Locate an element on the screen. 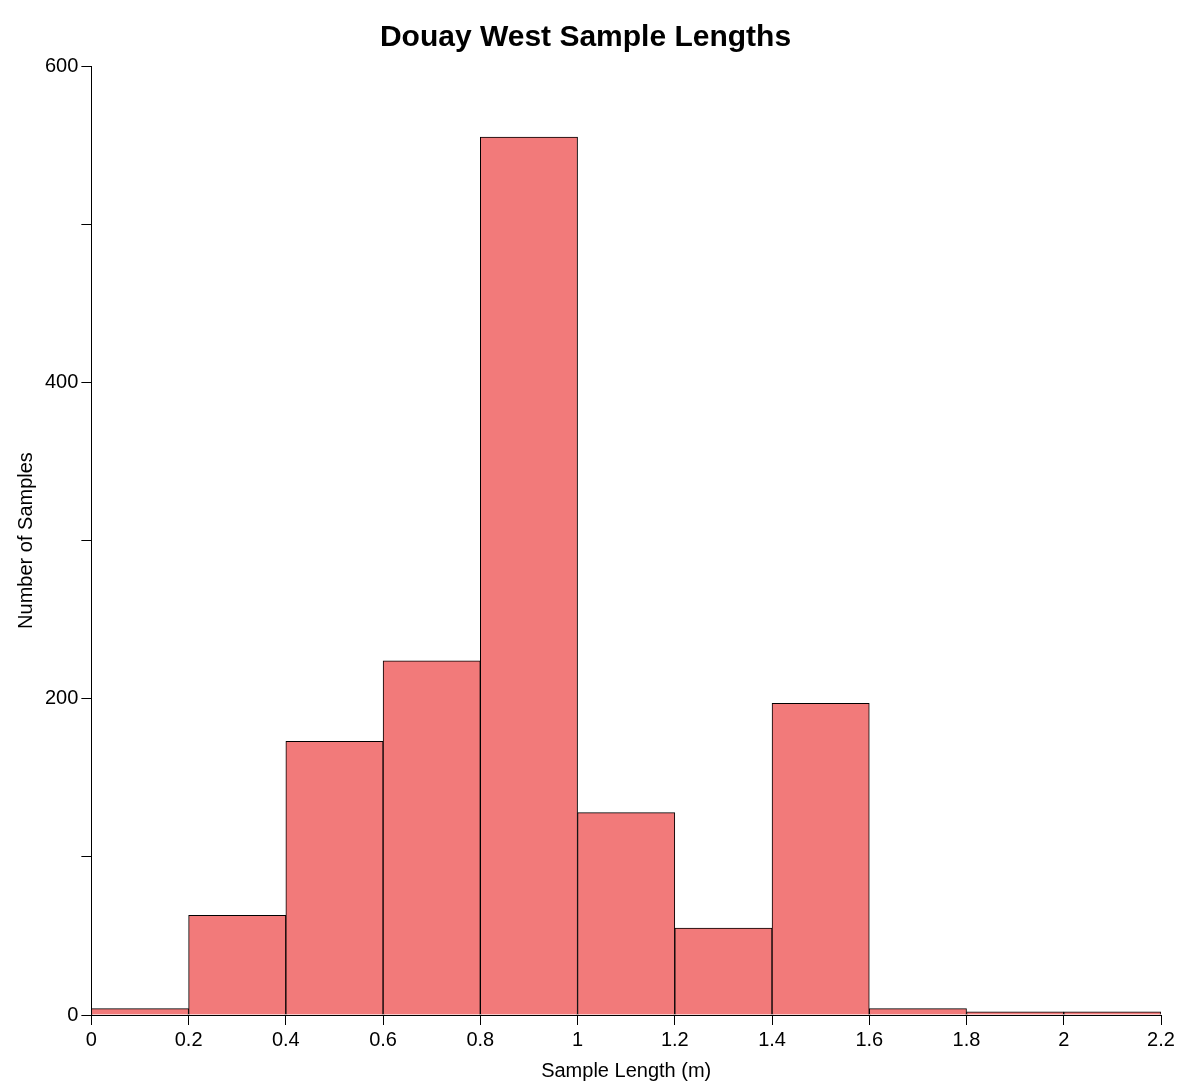 This screenshot has height=1091, width=1191. x-tick-label: 2.2 is located at coordinates (1161, 1038).